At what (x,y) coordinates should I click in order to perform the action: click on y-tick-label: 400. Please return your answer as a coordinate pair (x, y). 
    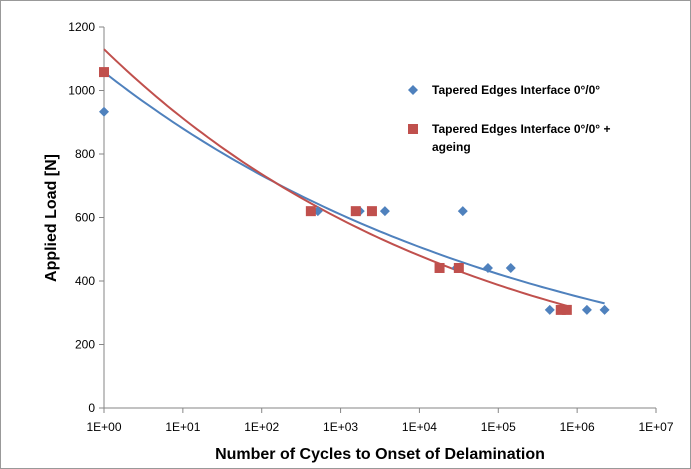
    Looking at the image, I should click on (85, 281).